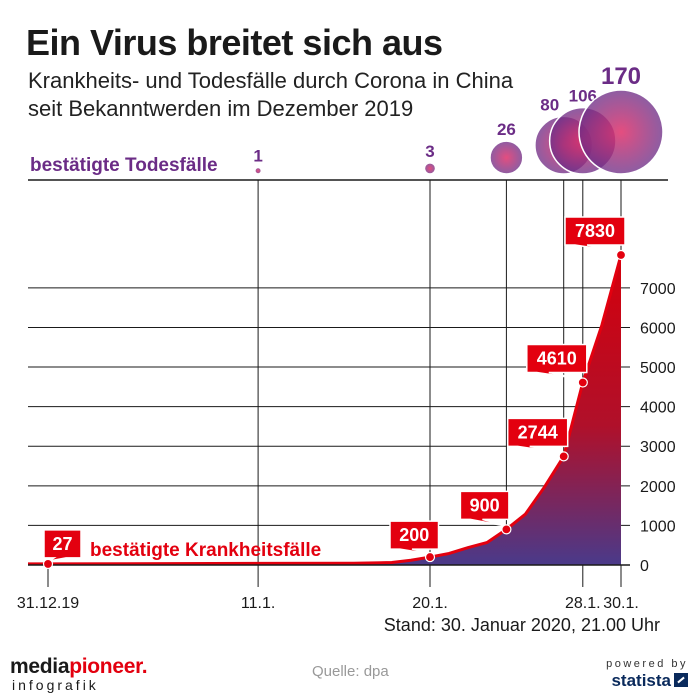  Describe the element at coordinates (658, 328) in the screenshot. I see `y-tick-label: 6000` at that location.